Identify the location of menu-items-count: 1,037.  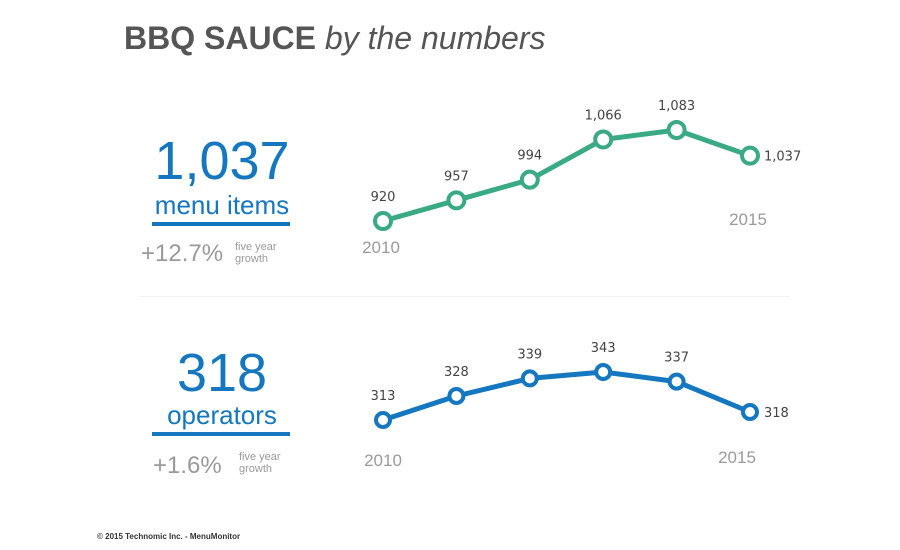
(222, 161).